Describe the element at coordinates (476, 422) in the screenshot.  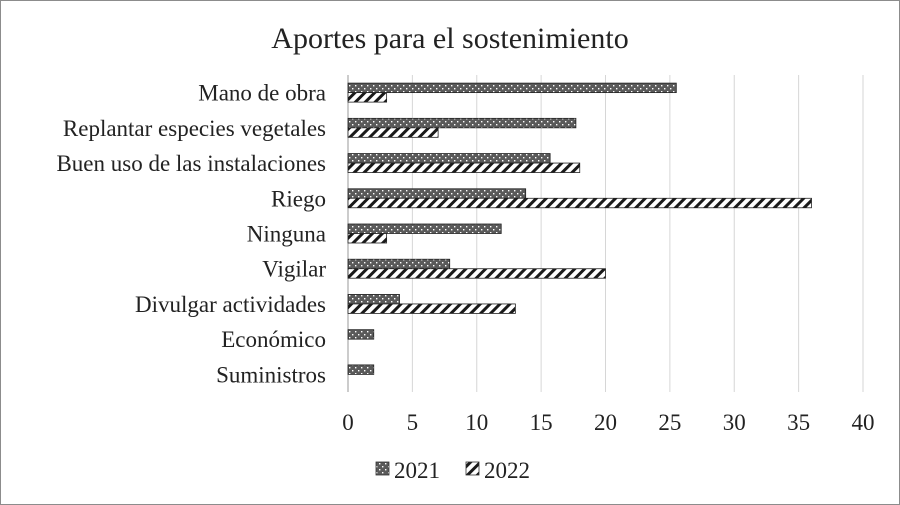
I see `x-tick-label: 10` at that location.